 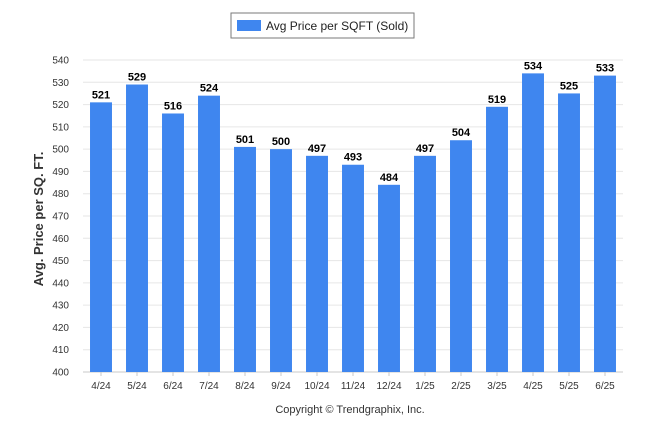 I want to click on y-axis-label: Avg. Price per SQ. FT., so click(x=38, y=219).